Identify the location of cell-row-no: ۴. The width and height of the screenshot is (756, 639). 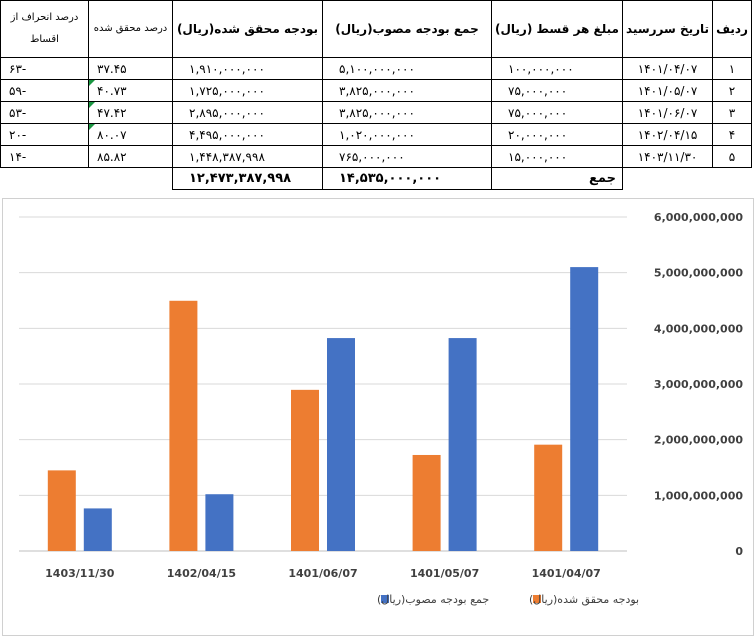
(732, 134).